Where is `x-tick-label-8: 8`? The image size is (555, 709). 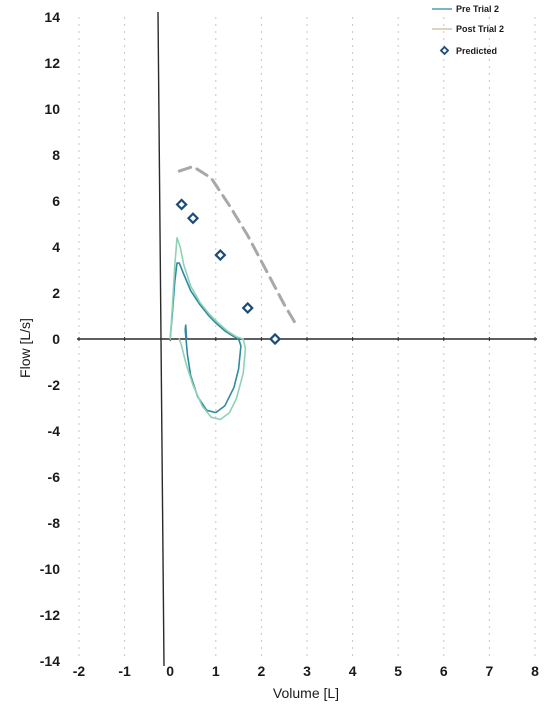
x-tick-label-8: 8 is located at coordinates (535, 671).